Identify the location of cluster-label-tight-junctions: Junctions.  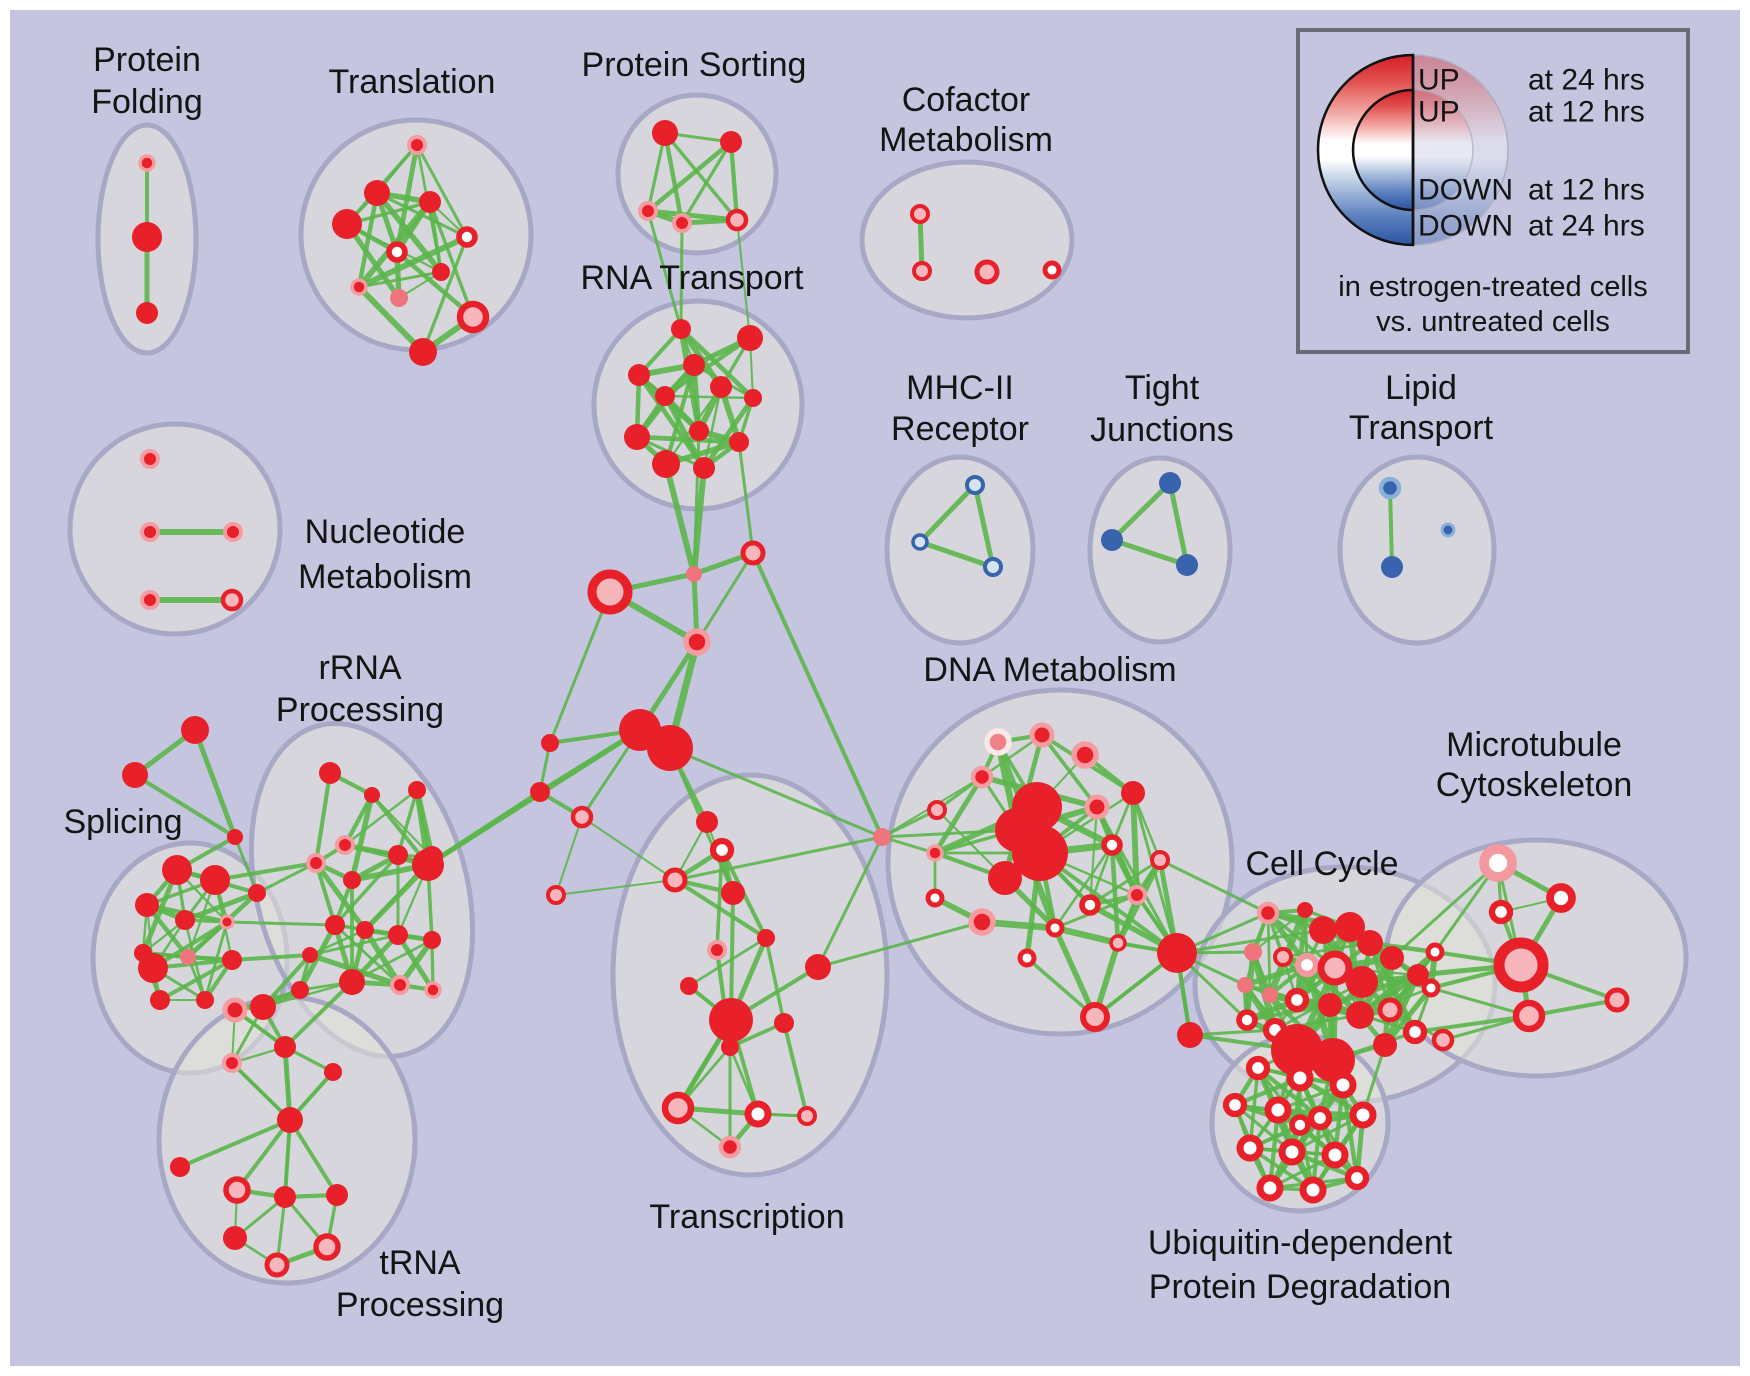
(1162, 430).